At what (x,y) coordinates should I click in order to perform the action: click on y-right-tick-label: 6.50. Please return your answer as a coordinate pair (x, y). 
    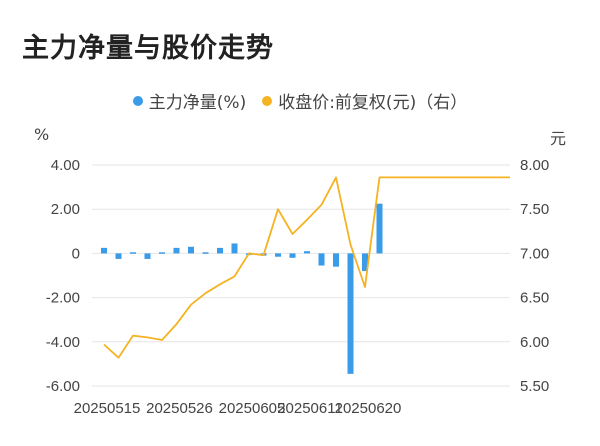
    Looking at the image, I should click on (534, 298).